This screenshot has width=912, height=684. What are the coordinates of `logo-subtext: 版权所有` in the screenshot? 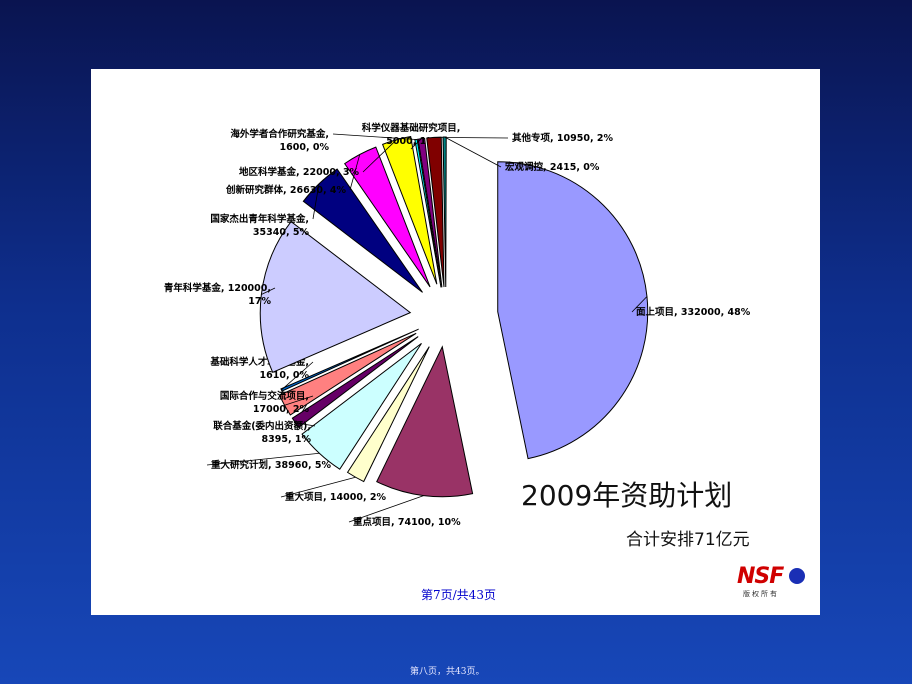 It's located at (761, 594).